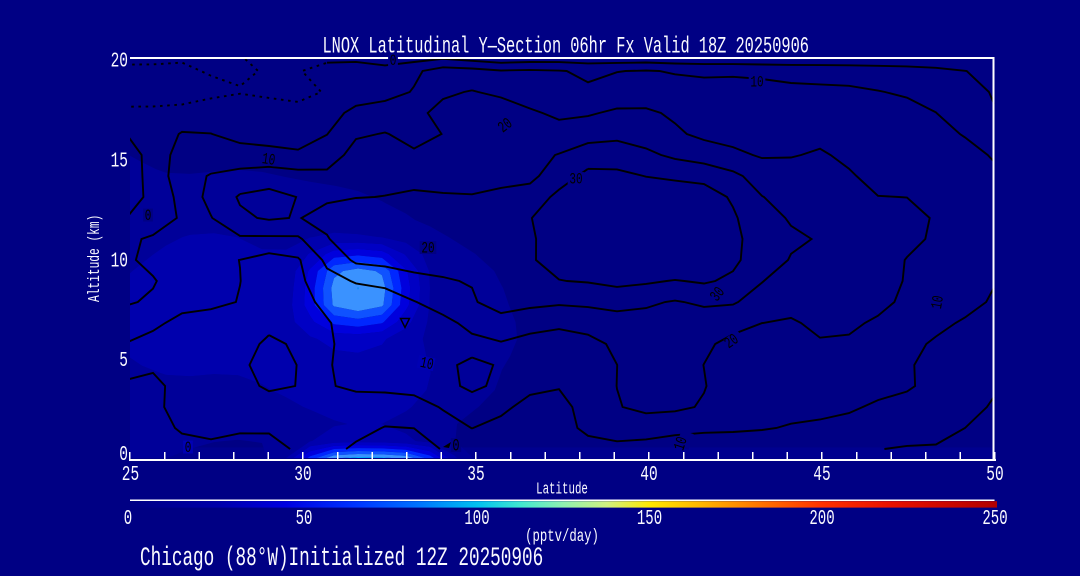 The height and width of the screenshot is (576, 1080). Describe the element at coordinates (562, 537) in the screenshot. I see `svg-text: (pptv/day)` at that location.